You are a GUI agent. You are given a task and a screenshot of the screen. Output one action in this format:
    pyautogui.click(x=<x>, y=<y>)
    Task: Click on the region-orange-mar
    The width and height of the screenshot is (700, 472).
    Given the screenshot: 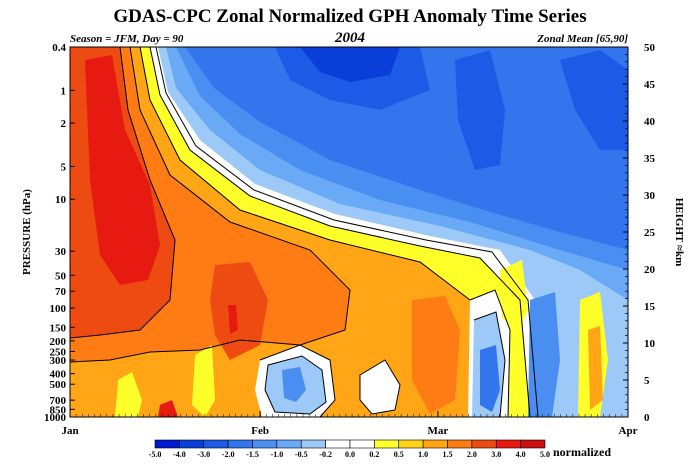 What is the action you would take?
    pyautogui.click(x=436, y=355)
    